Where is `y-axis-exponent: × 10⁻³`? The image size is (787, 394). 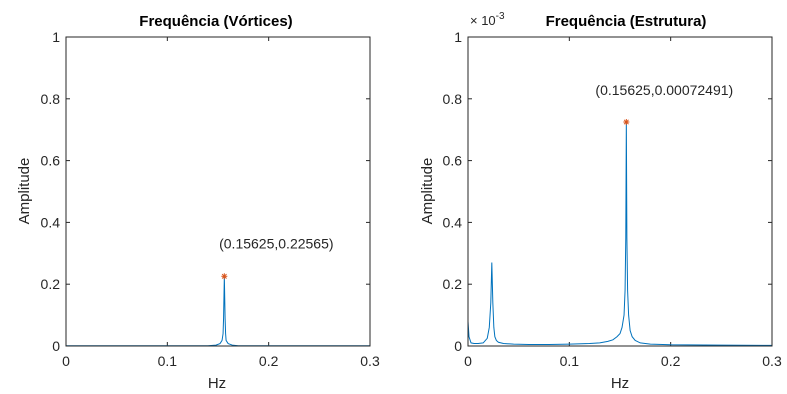
y-axis-exponent: × 10⁻³ is located at coordinates (487, 19).